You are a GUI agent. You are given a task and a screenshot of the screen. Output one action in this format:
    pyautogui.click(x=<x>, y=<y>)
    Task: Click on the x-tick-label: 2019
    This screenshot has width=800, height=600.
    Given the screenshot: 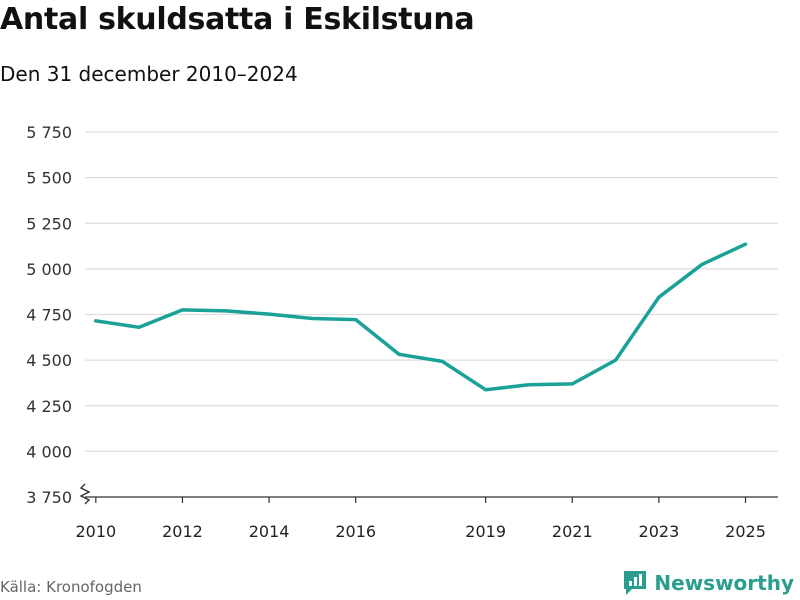 What is the action you would take?
    pyautogui.click(x=485, y=531)
    